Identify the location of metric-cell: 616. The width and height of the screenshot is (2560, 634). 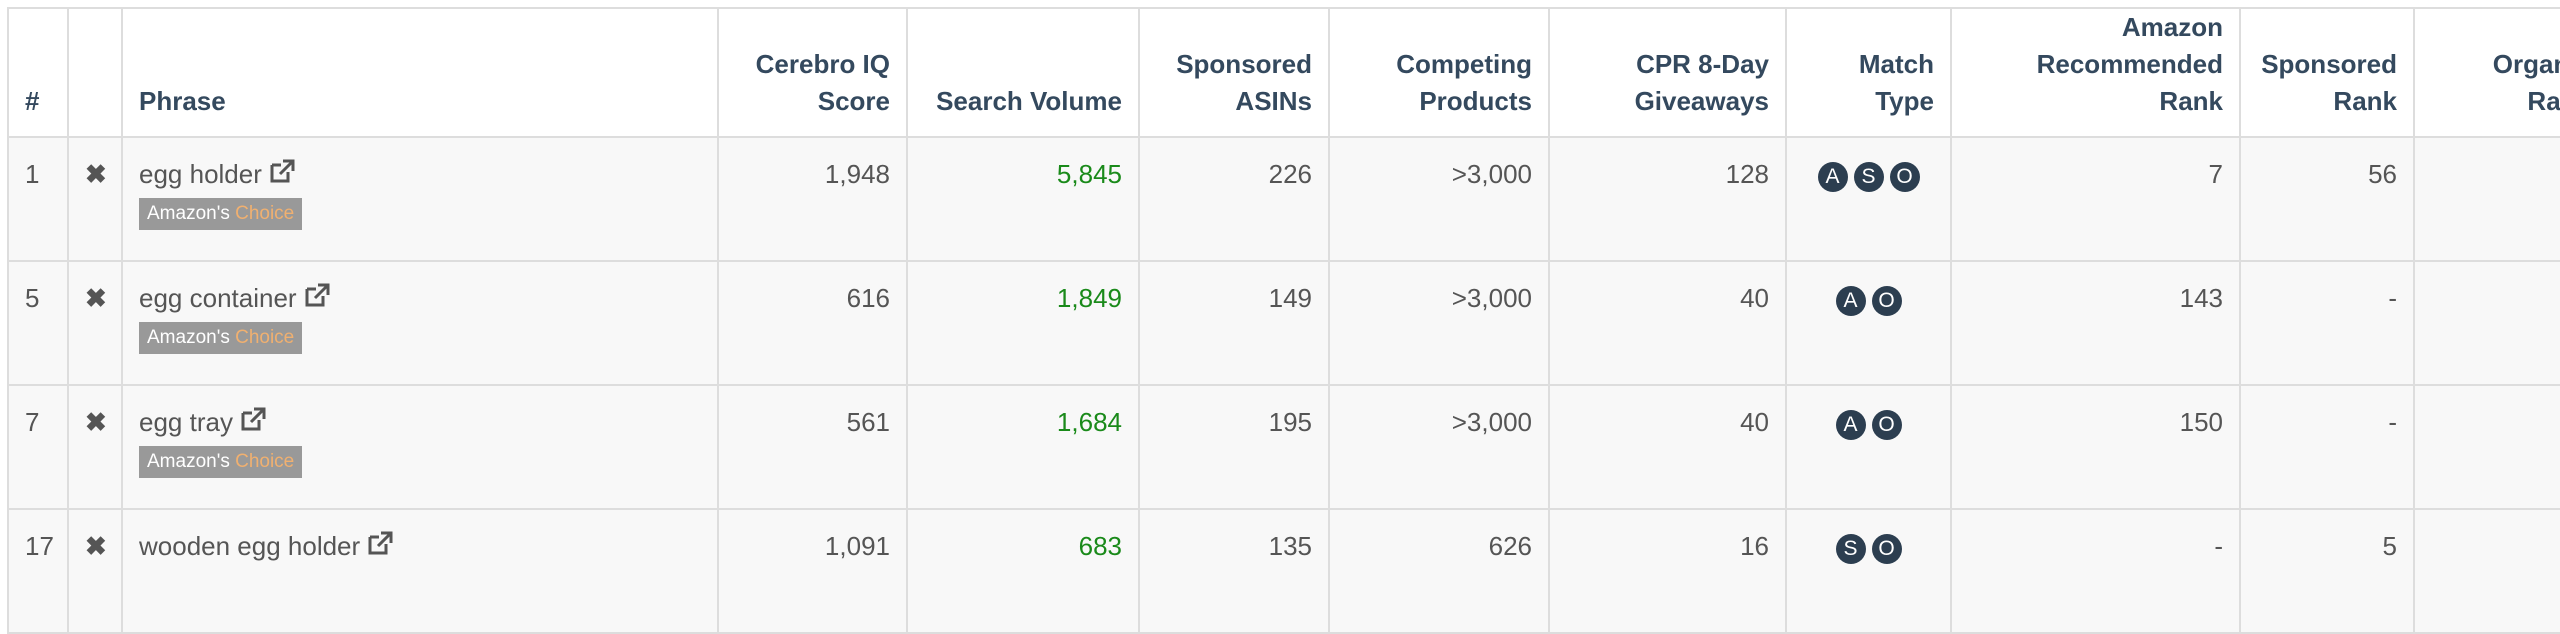
(812, 323).